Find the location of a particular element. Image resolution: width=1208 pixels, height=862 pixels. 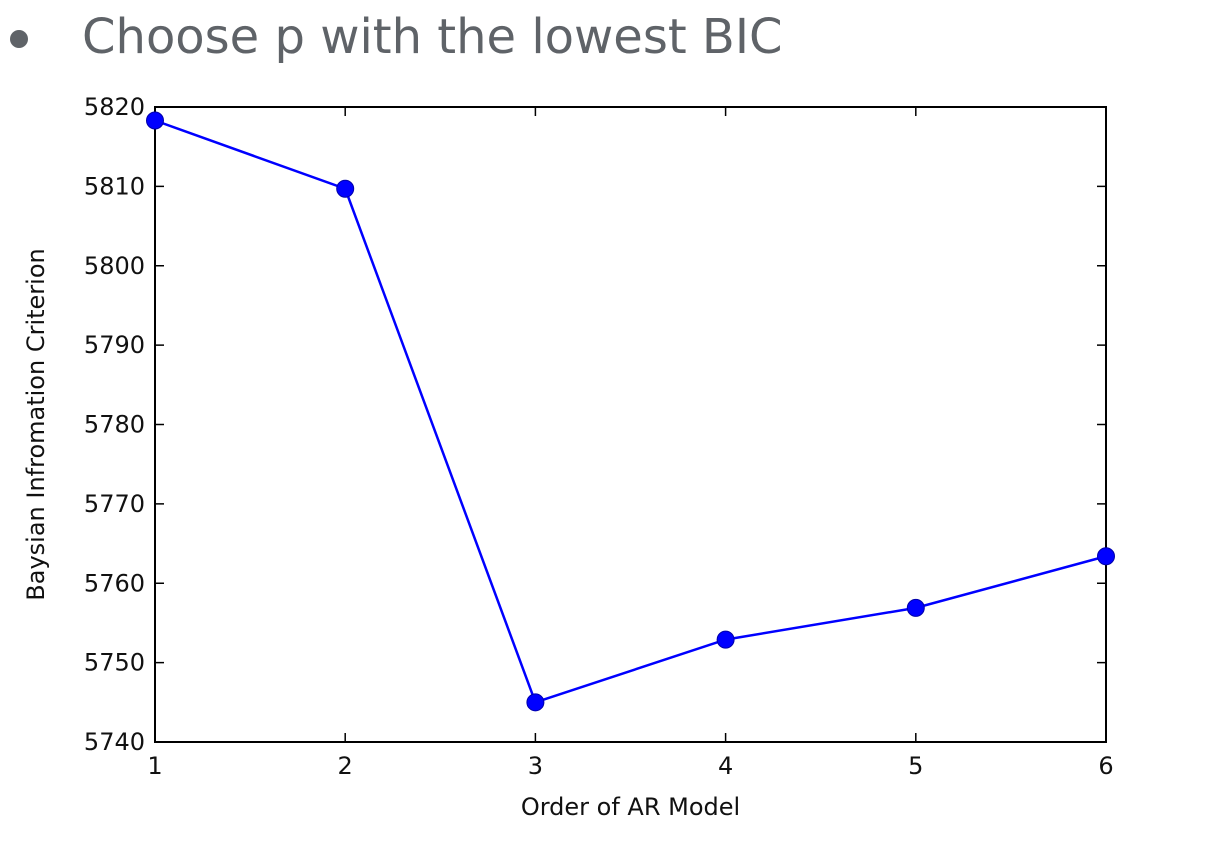

x-tick-label: 3 is located at coordinates (535, 766).